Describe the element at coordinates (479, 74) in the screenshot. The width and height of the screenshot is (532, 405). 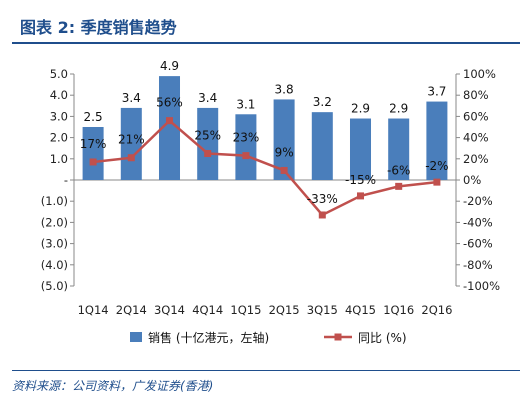
I see `right-tick-label: 100%` at that location.